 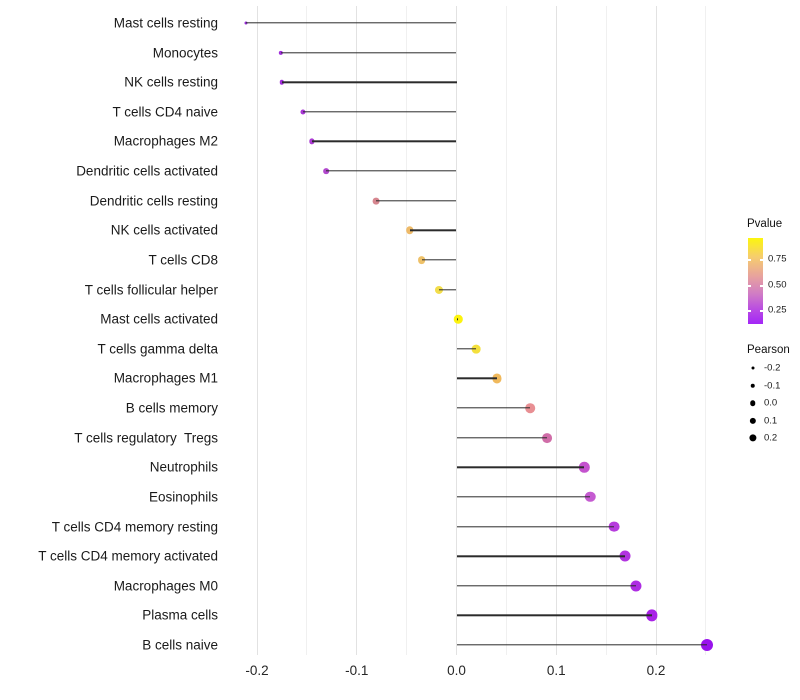 What do you see at coordinates (768, 350) in the screenshot?
I see `pearson-legend-title: Pearson` at bounding box center [768, 350].